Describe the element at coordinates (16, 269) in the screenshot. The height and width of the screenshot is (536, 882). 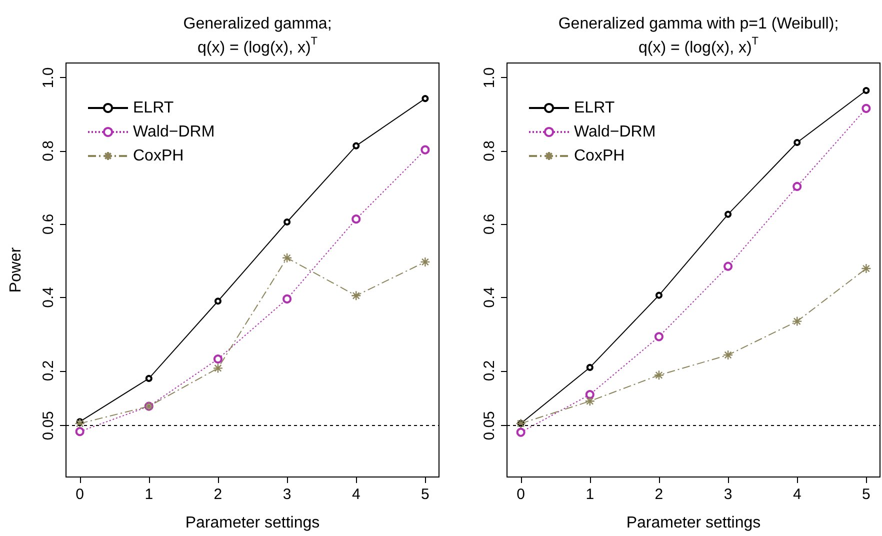
I see `y-axis-title: Power` at that location.